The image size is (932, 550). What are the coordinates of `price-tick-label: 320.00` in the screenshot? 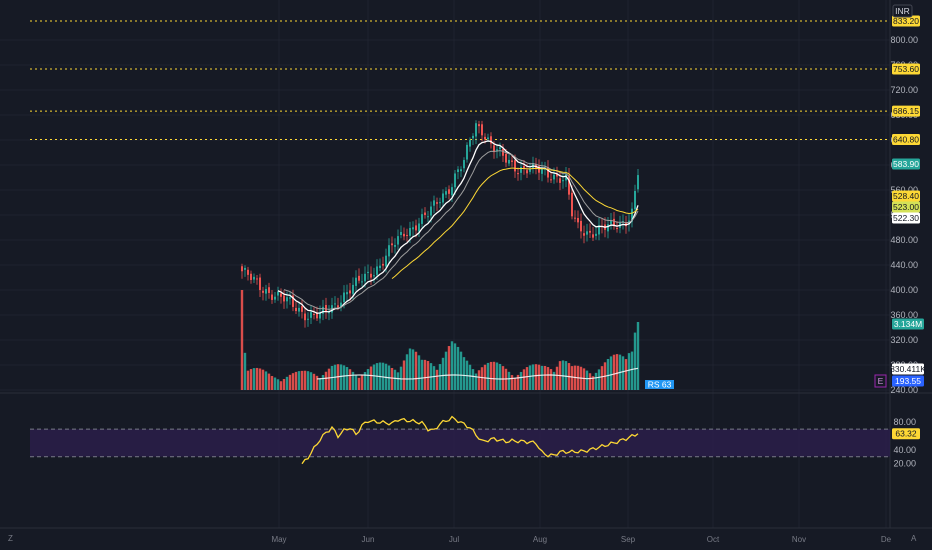 It's located at (904, 340).